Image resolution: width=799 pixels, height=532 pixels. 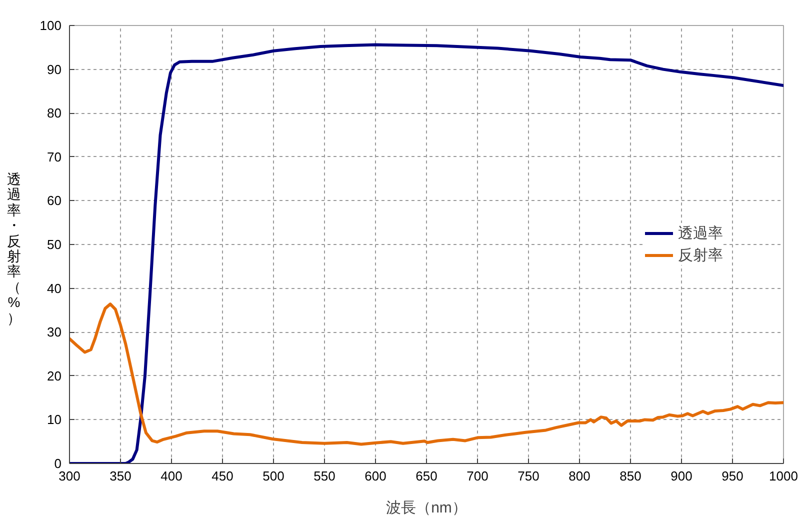 I want to click on text: 透過率・反射率（%）, so click(x=14, y=248).